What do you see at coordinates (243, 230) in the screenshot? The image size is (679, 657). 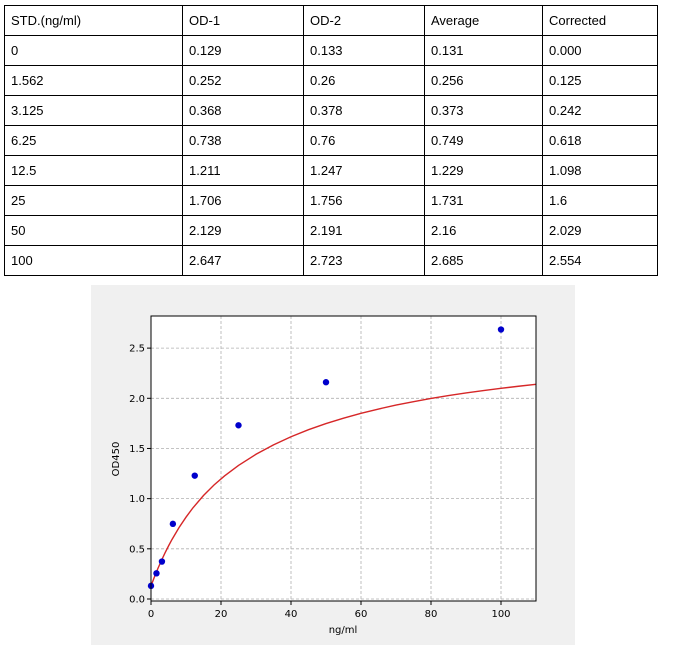 I see `cell-od1: 2.129` at bounding box center [243, 230].